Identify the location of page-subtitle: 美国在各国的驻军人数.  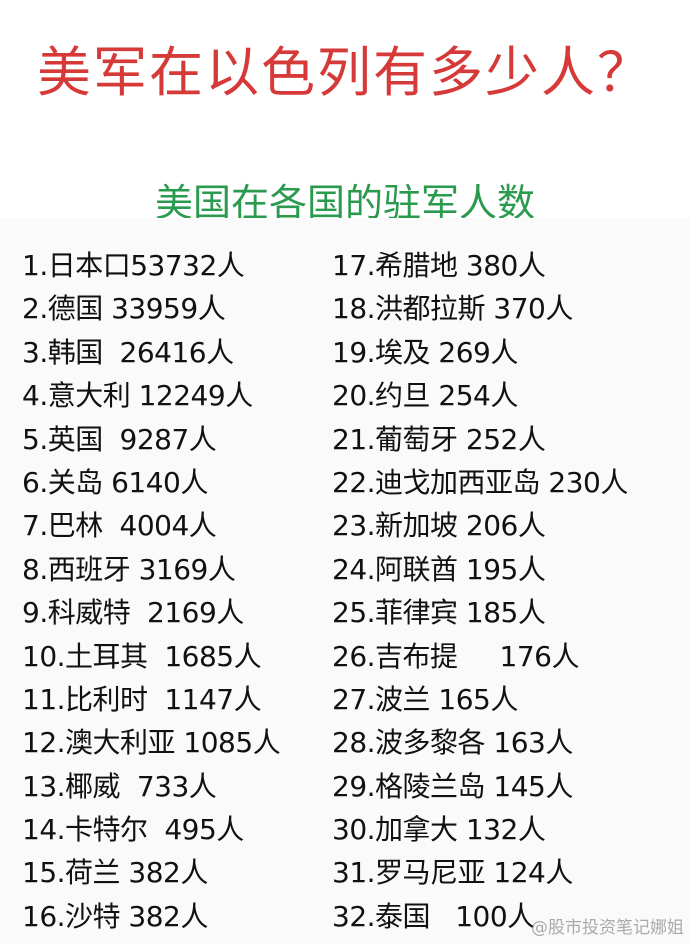
(344, 203).